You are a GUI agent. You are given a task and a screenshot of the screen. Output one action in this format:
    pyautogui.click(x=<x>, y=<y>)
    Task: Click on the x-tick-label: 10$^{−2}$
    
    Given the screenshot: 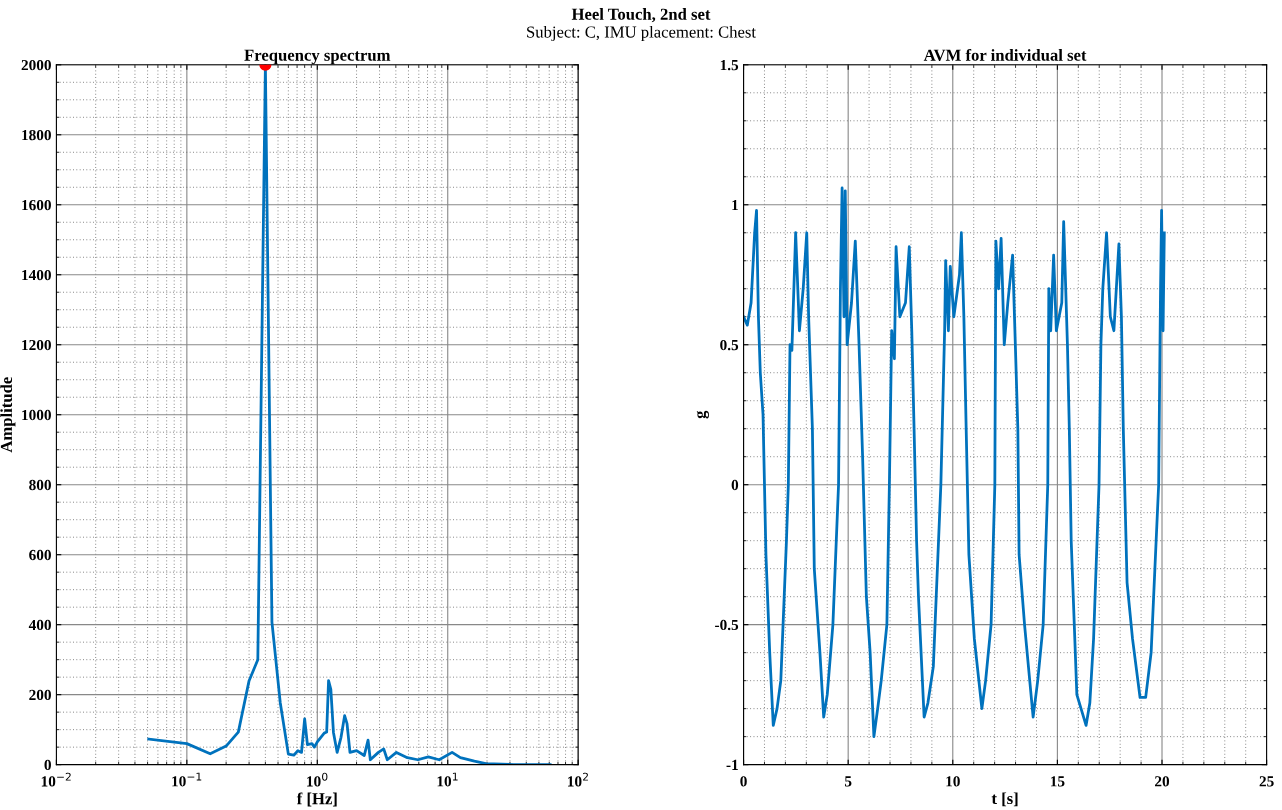 What is the action you would take?
    pyautogui.click(x=56, y=779)
    